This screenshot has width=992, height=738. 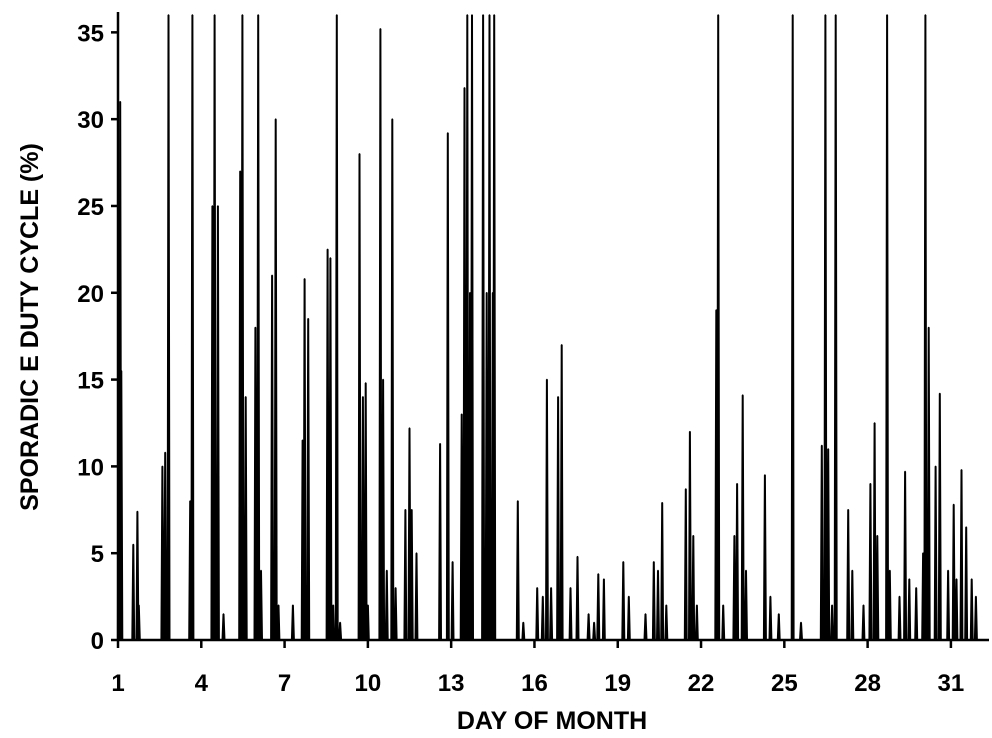 I want to click on y-tick-label: 5, so click(x=97, y=554).